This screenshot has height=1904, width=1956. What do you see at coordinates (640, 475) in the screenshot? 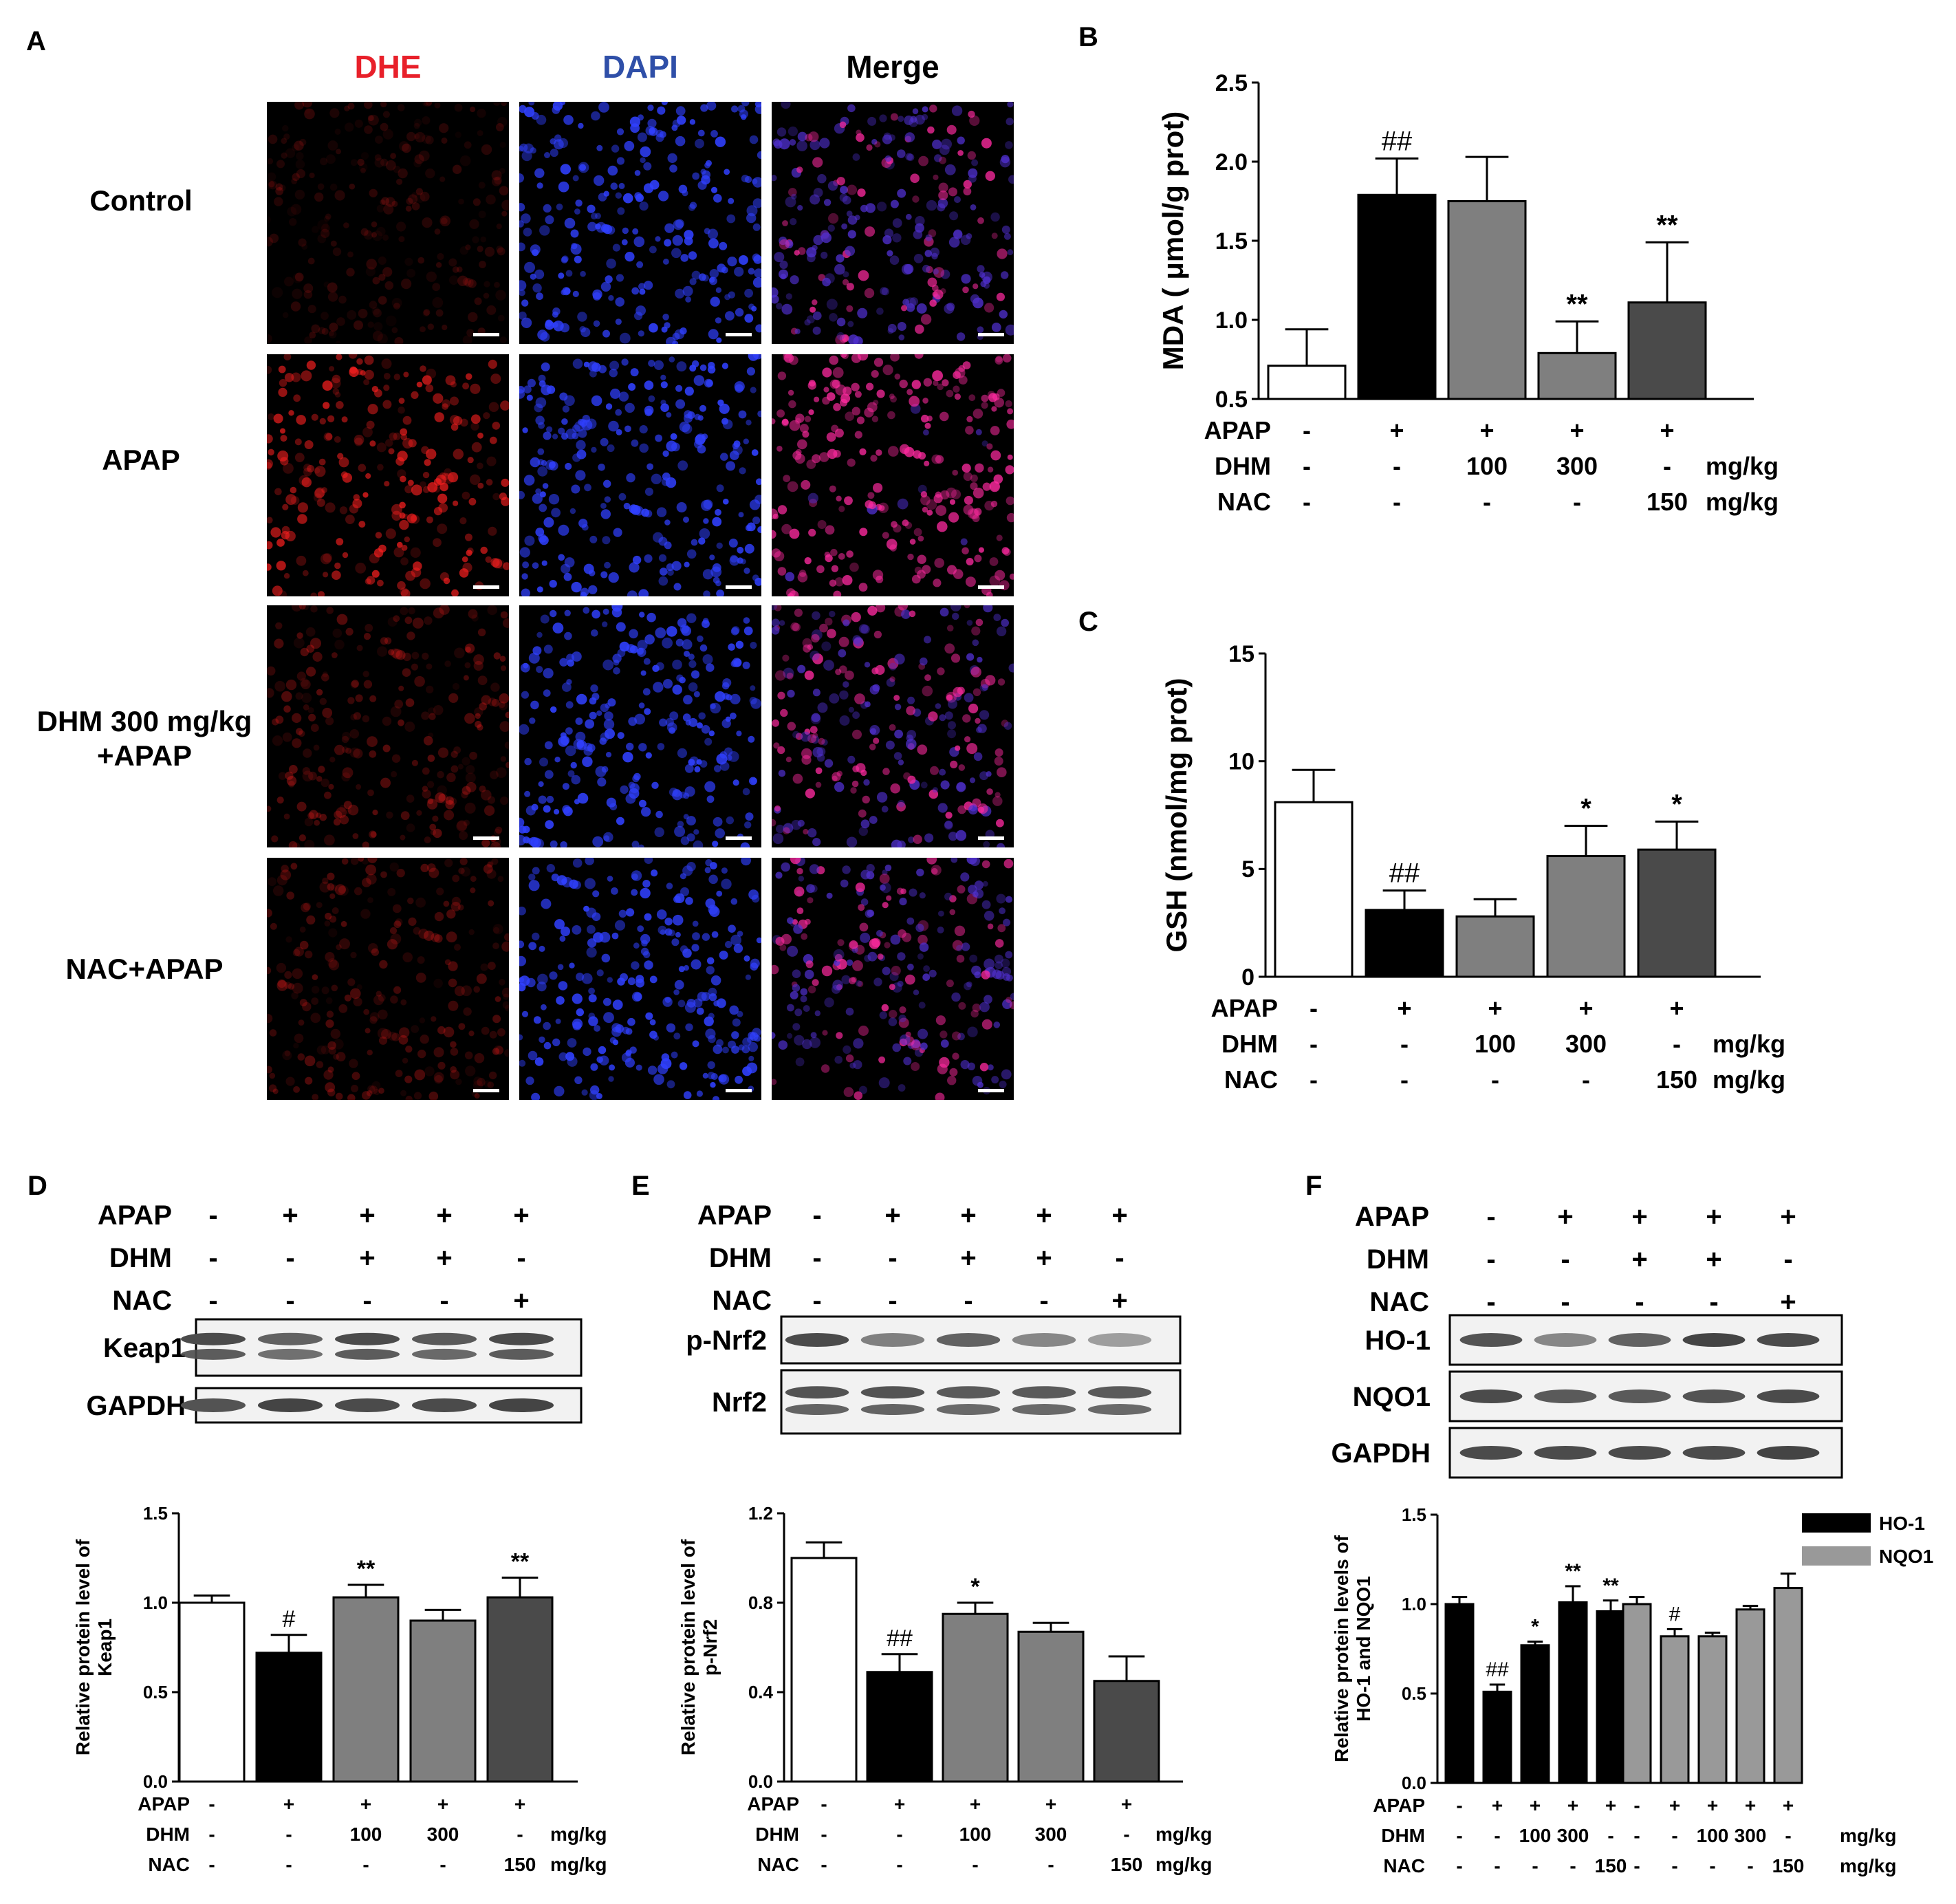
I see `micrograph-dapi` at bounding box center [640, 475].